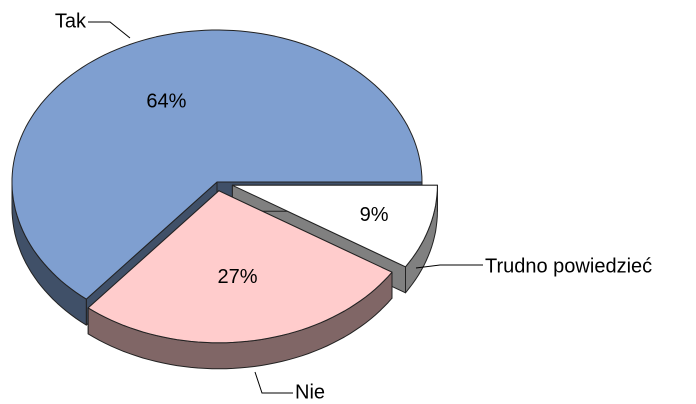  I want to click on category-label: Tak, so click(71, 21).